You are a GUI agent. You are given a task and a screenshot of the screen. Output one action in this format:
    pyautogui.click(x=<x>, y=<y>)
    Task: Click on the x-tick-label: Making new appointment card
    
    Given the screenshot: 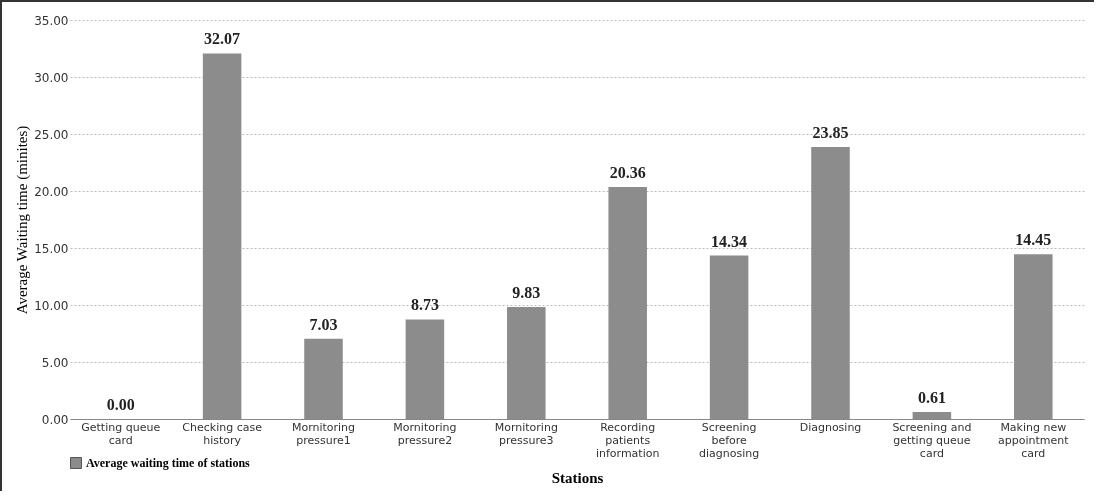 What is the action you would take?
    pyautogui.click(x=1034, y=440)
    